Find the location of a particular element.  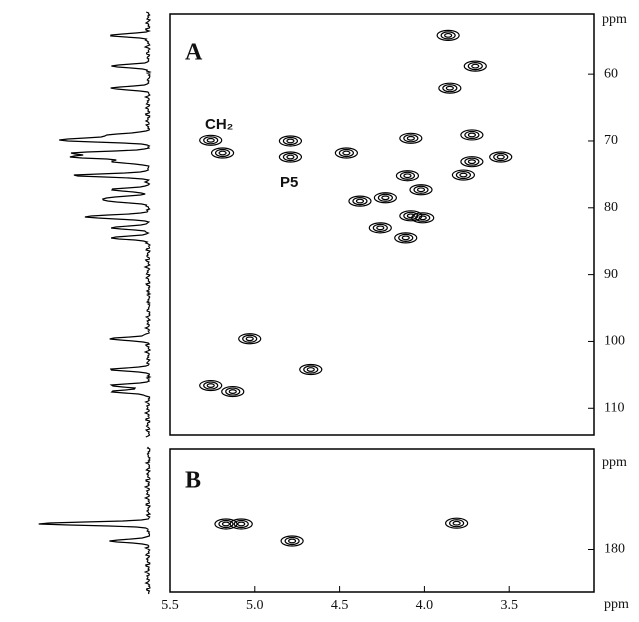

annotation: P5 is located at coordinates (289, 182).